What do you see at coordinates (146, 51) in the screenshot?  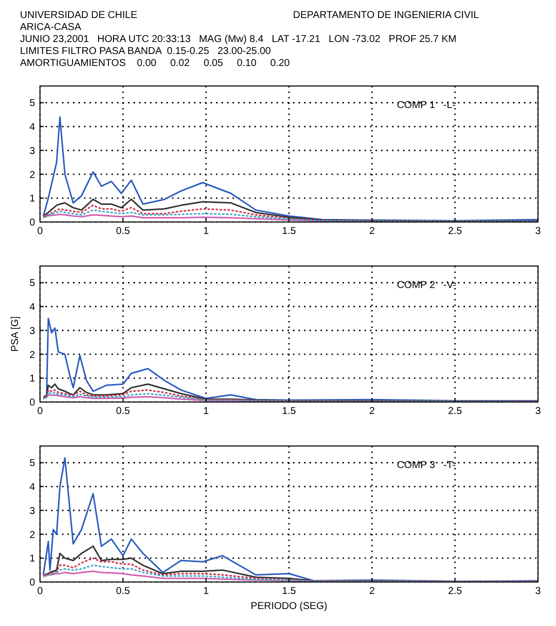 I see `text: LIMITES FILTRO PASA BANDA 0.15-0.25 23.00-25.00` at bounding box center [146, 51].